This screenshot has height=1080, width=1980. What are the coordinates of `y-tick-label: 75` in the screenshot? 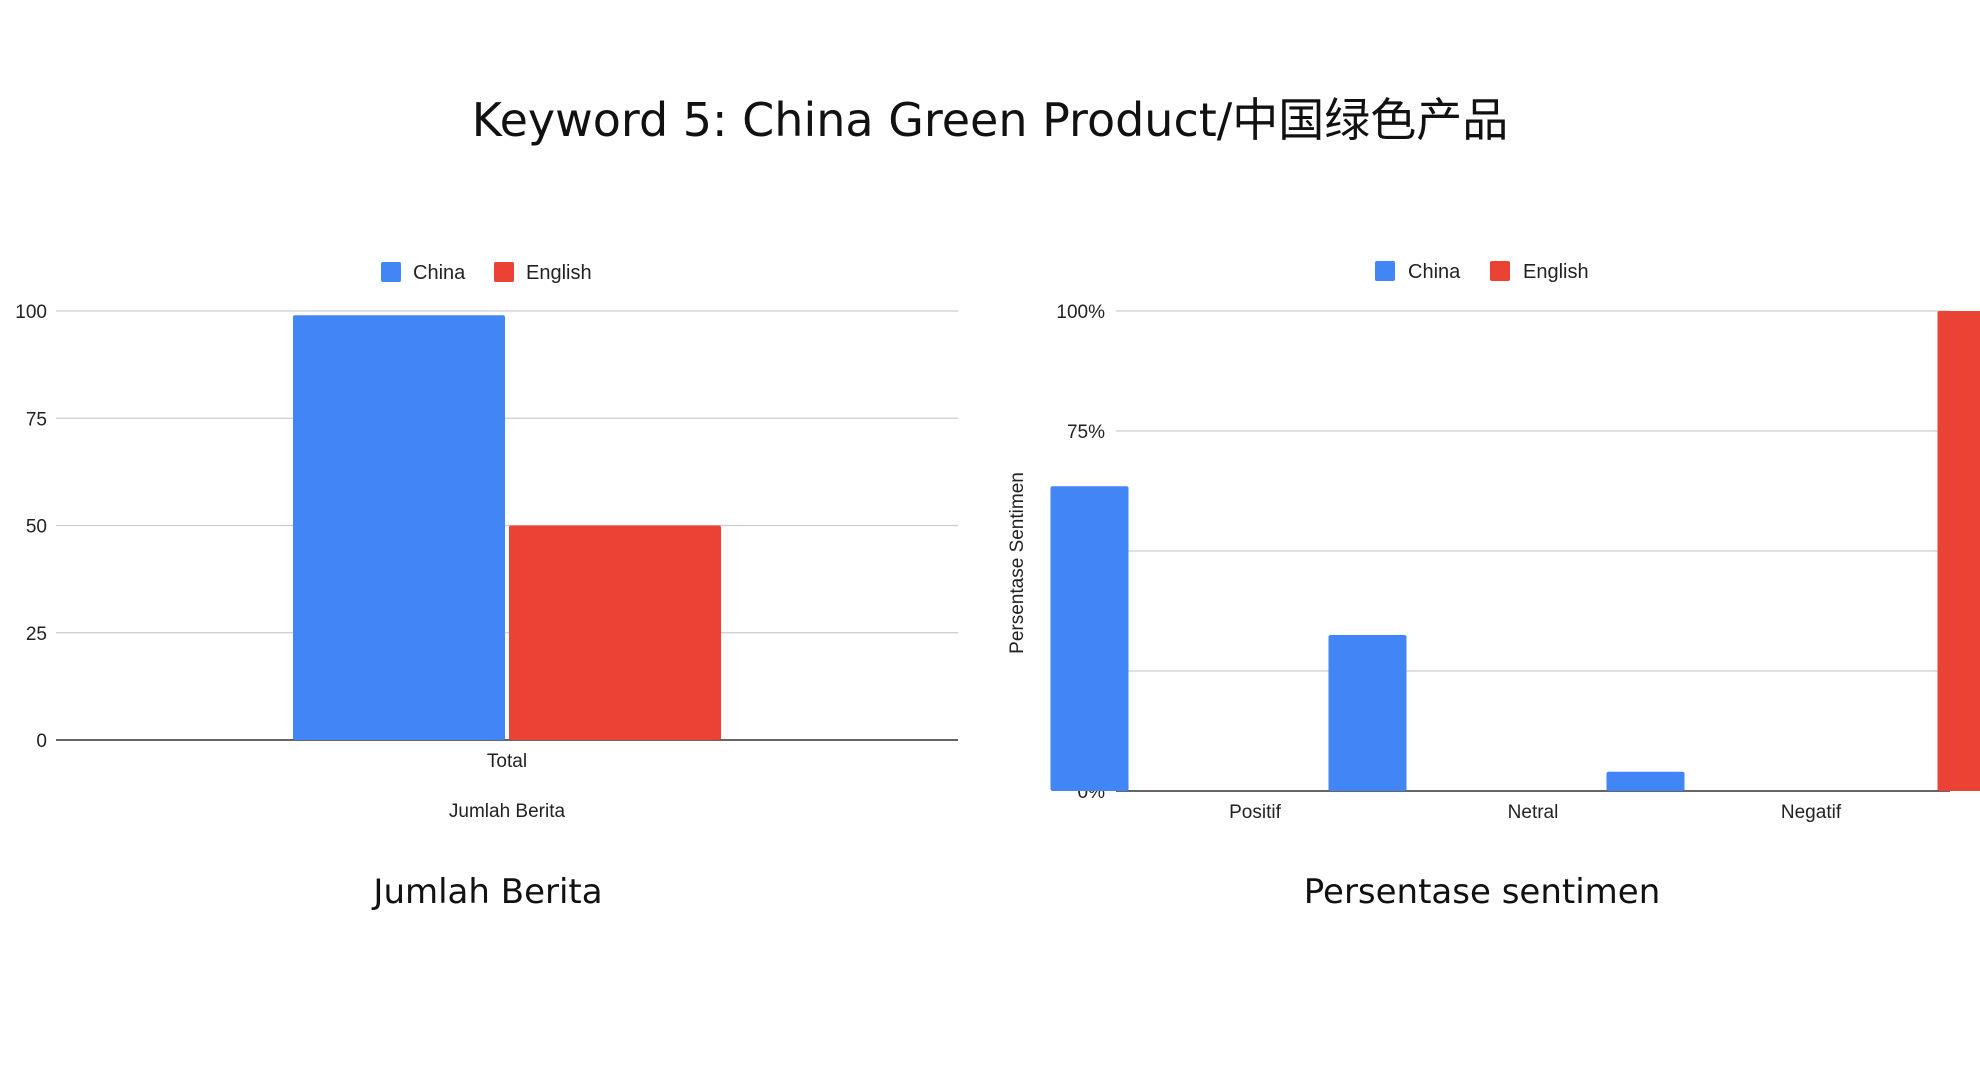 It's located at (36, 419).